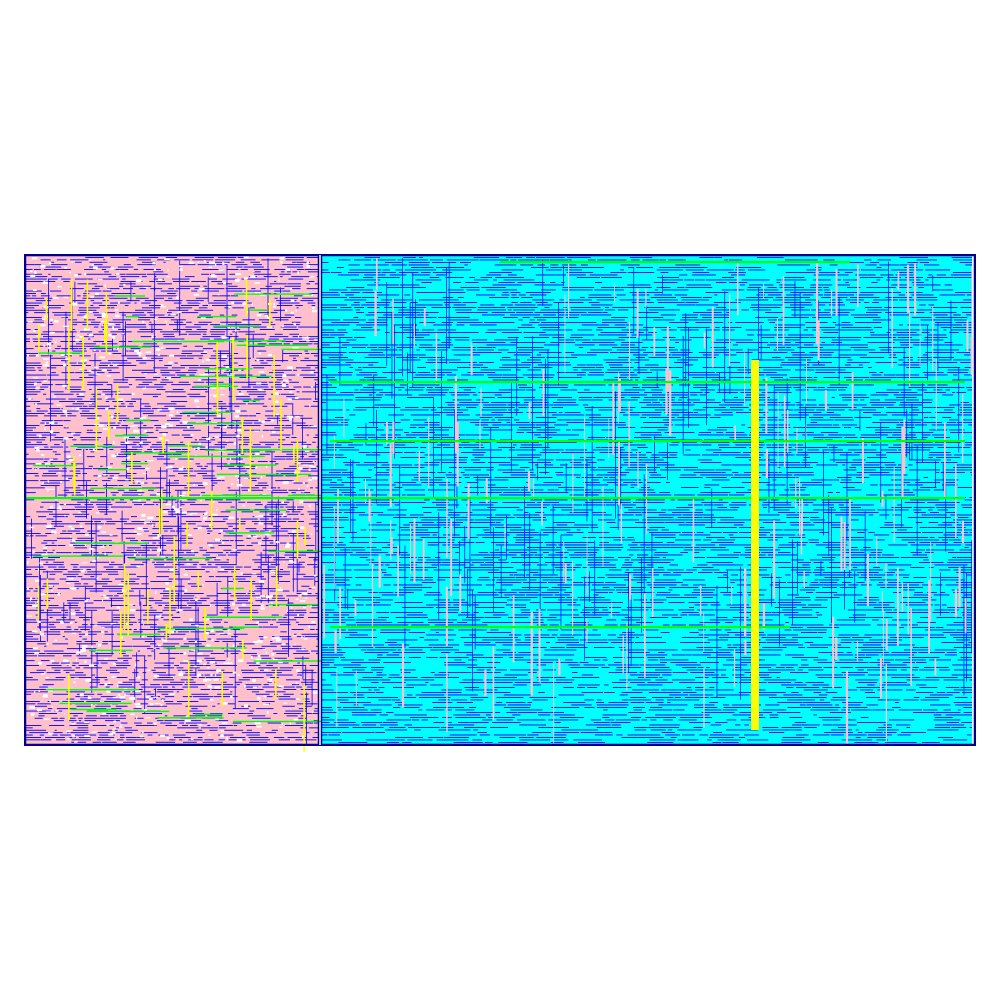 Image resolution: width=1000 pixels, height=1000 pixels. What do you see at coordinates (107, 454) in the screenshot?
I see `left-wire-v` at bounding box center [107, 454].